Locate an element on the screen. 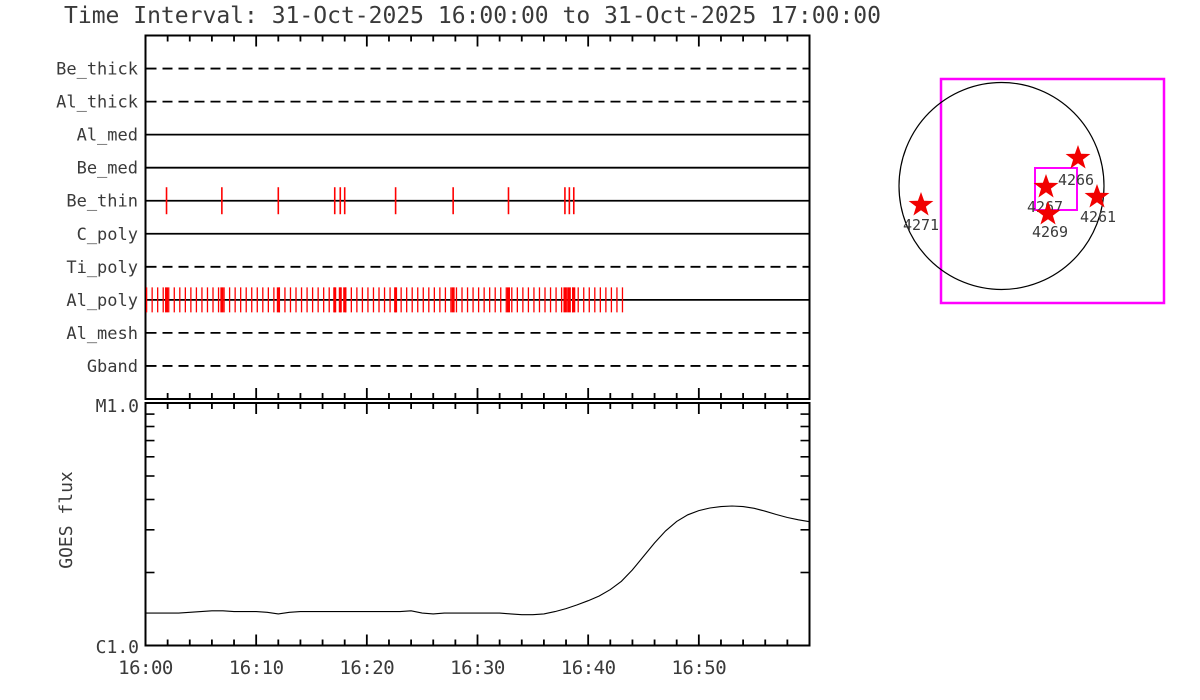 The image size is (1200, 700). timeline-row-label: Al_poly is located at coordinates (102, 301).